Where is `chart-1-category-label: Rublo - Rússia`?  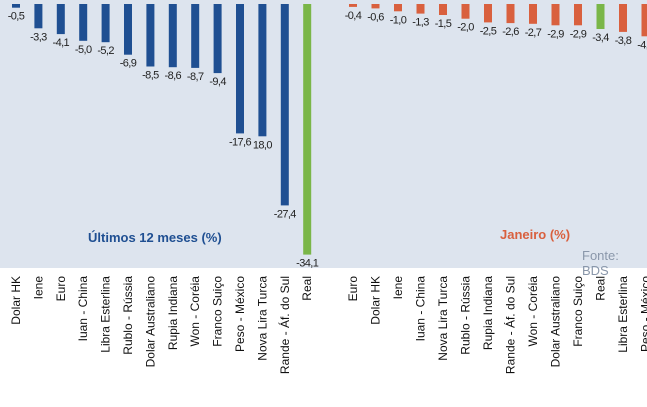
chart-1-category-label: Rublo - Rússia is located at coordinates (128, 315).